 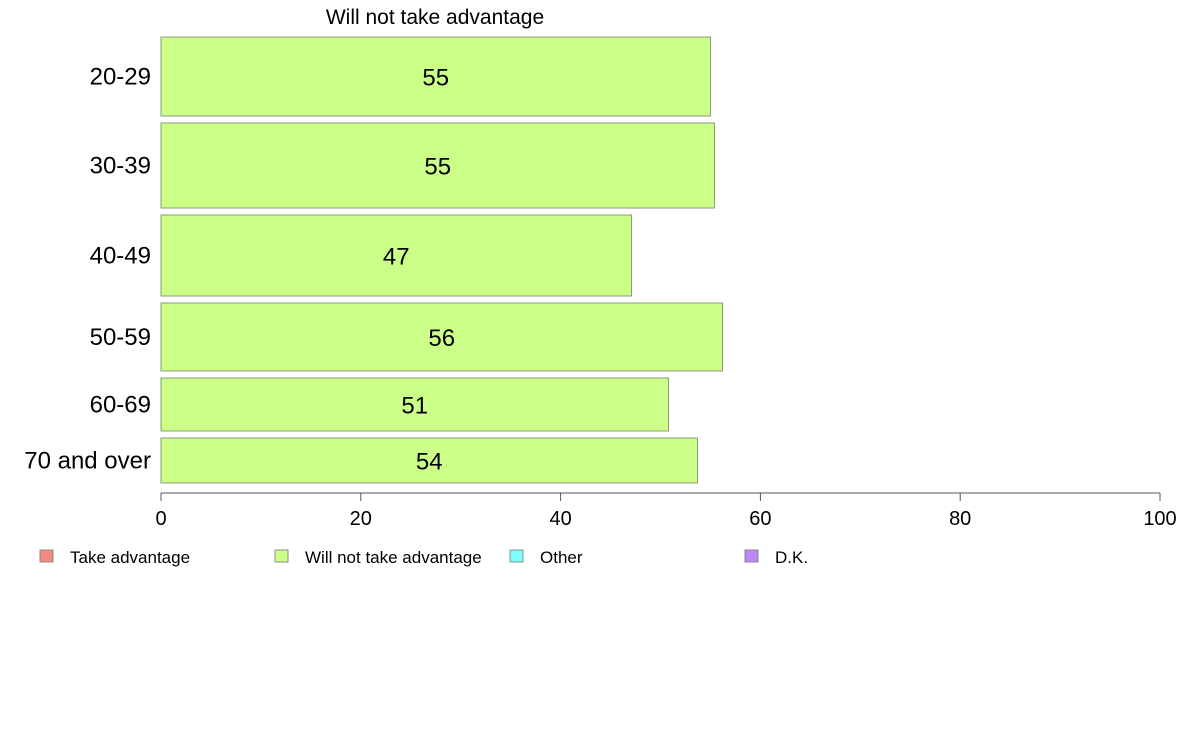 I want to click on category-label: 60-69, so click(x=120, y=405).